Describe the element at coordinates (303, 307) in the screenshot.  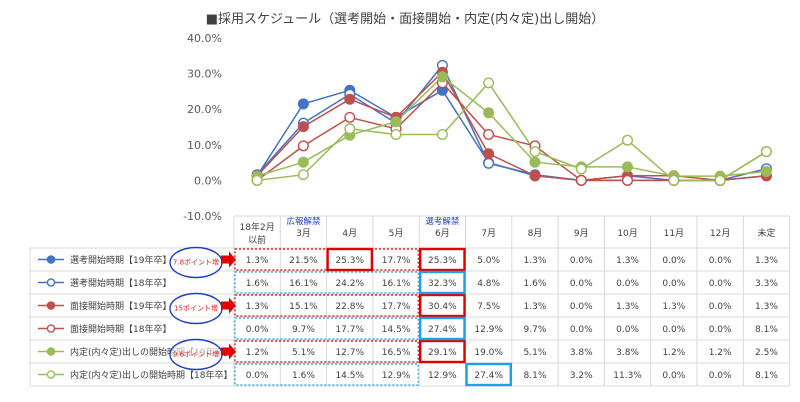
I see `table-cell: 15.1%` at that location.